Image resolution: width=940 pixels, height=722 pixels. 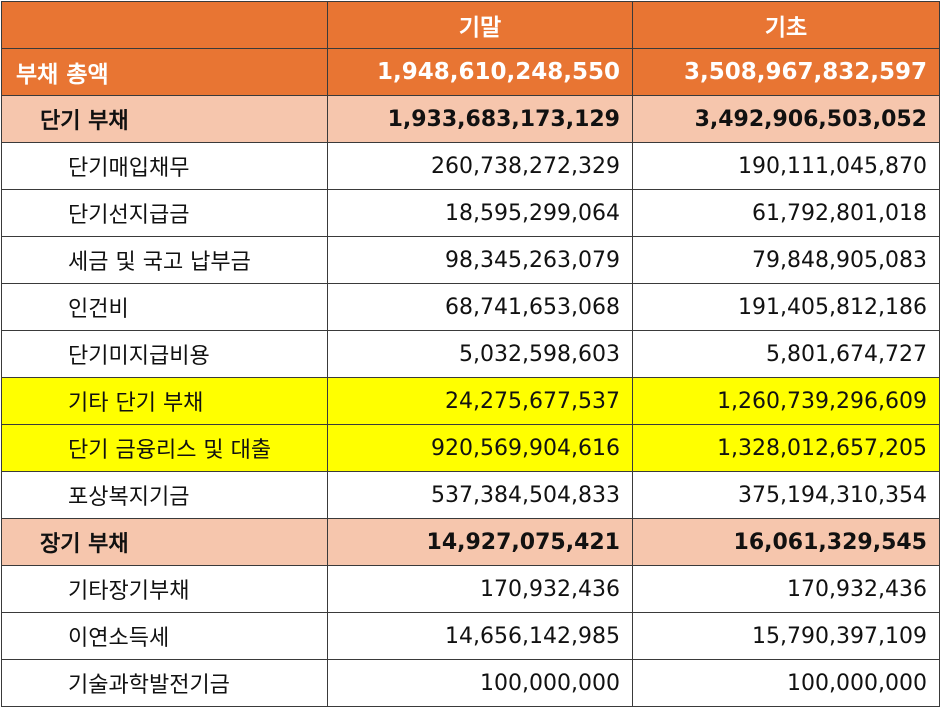 What do you see at coordinates (164, 119) in the screenshot?
I see `short-term-label: 단기 부채` at bounding box center [164, 119].